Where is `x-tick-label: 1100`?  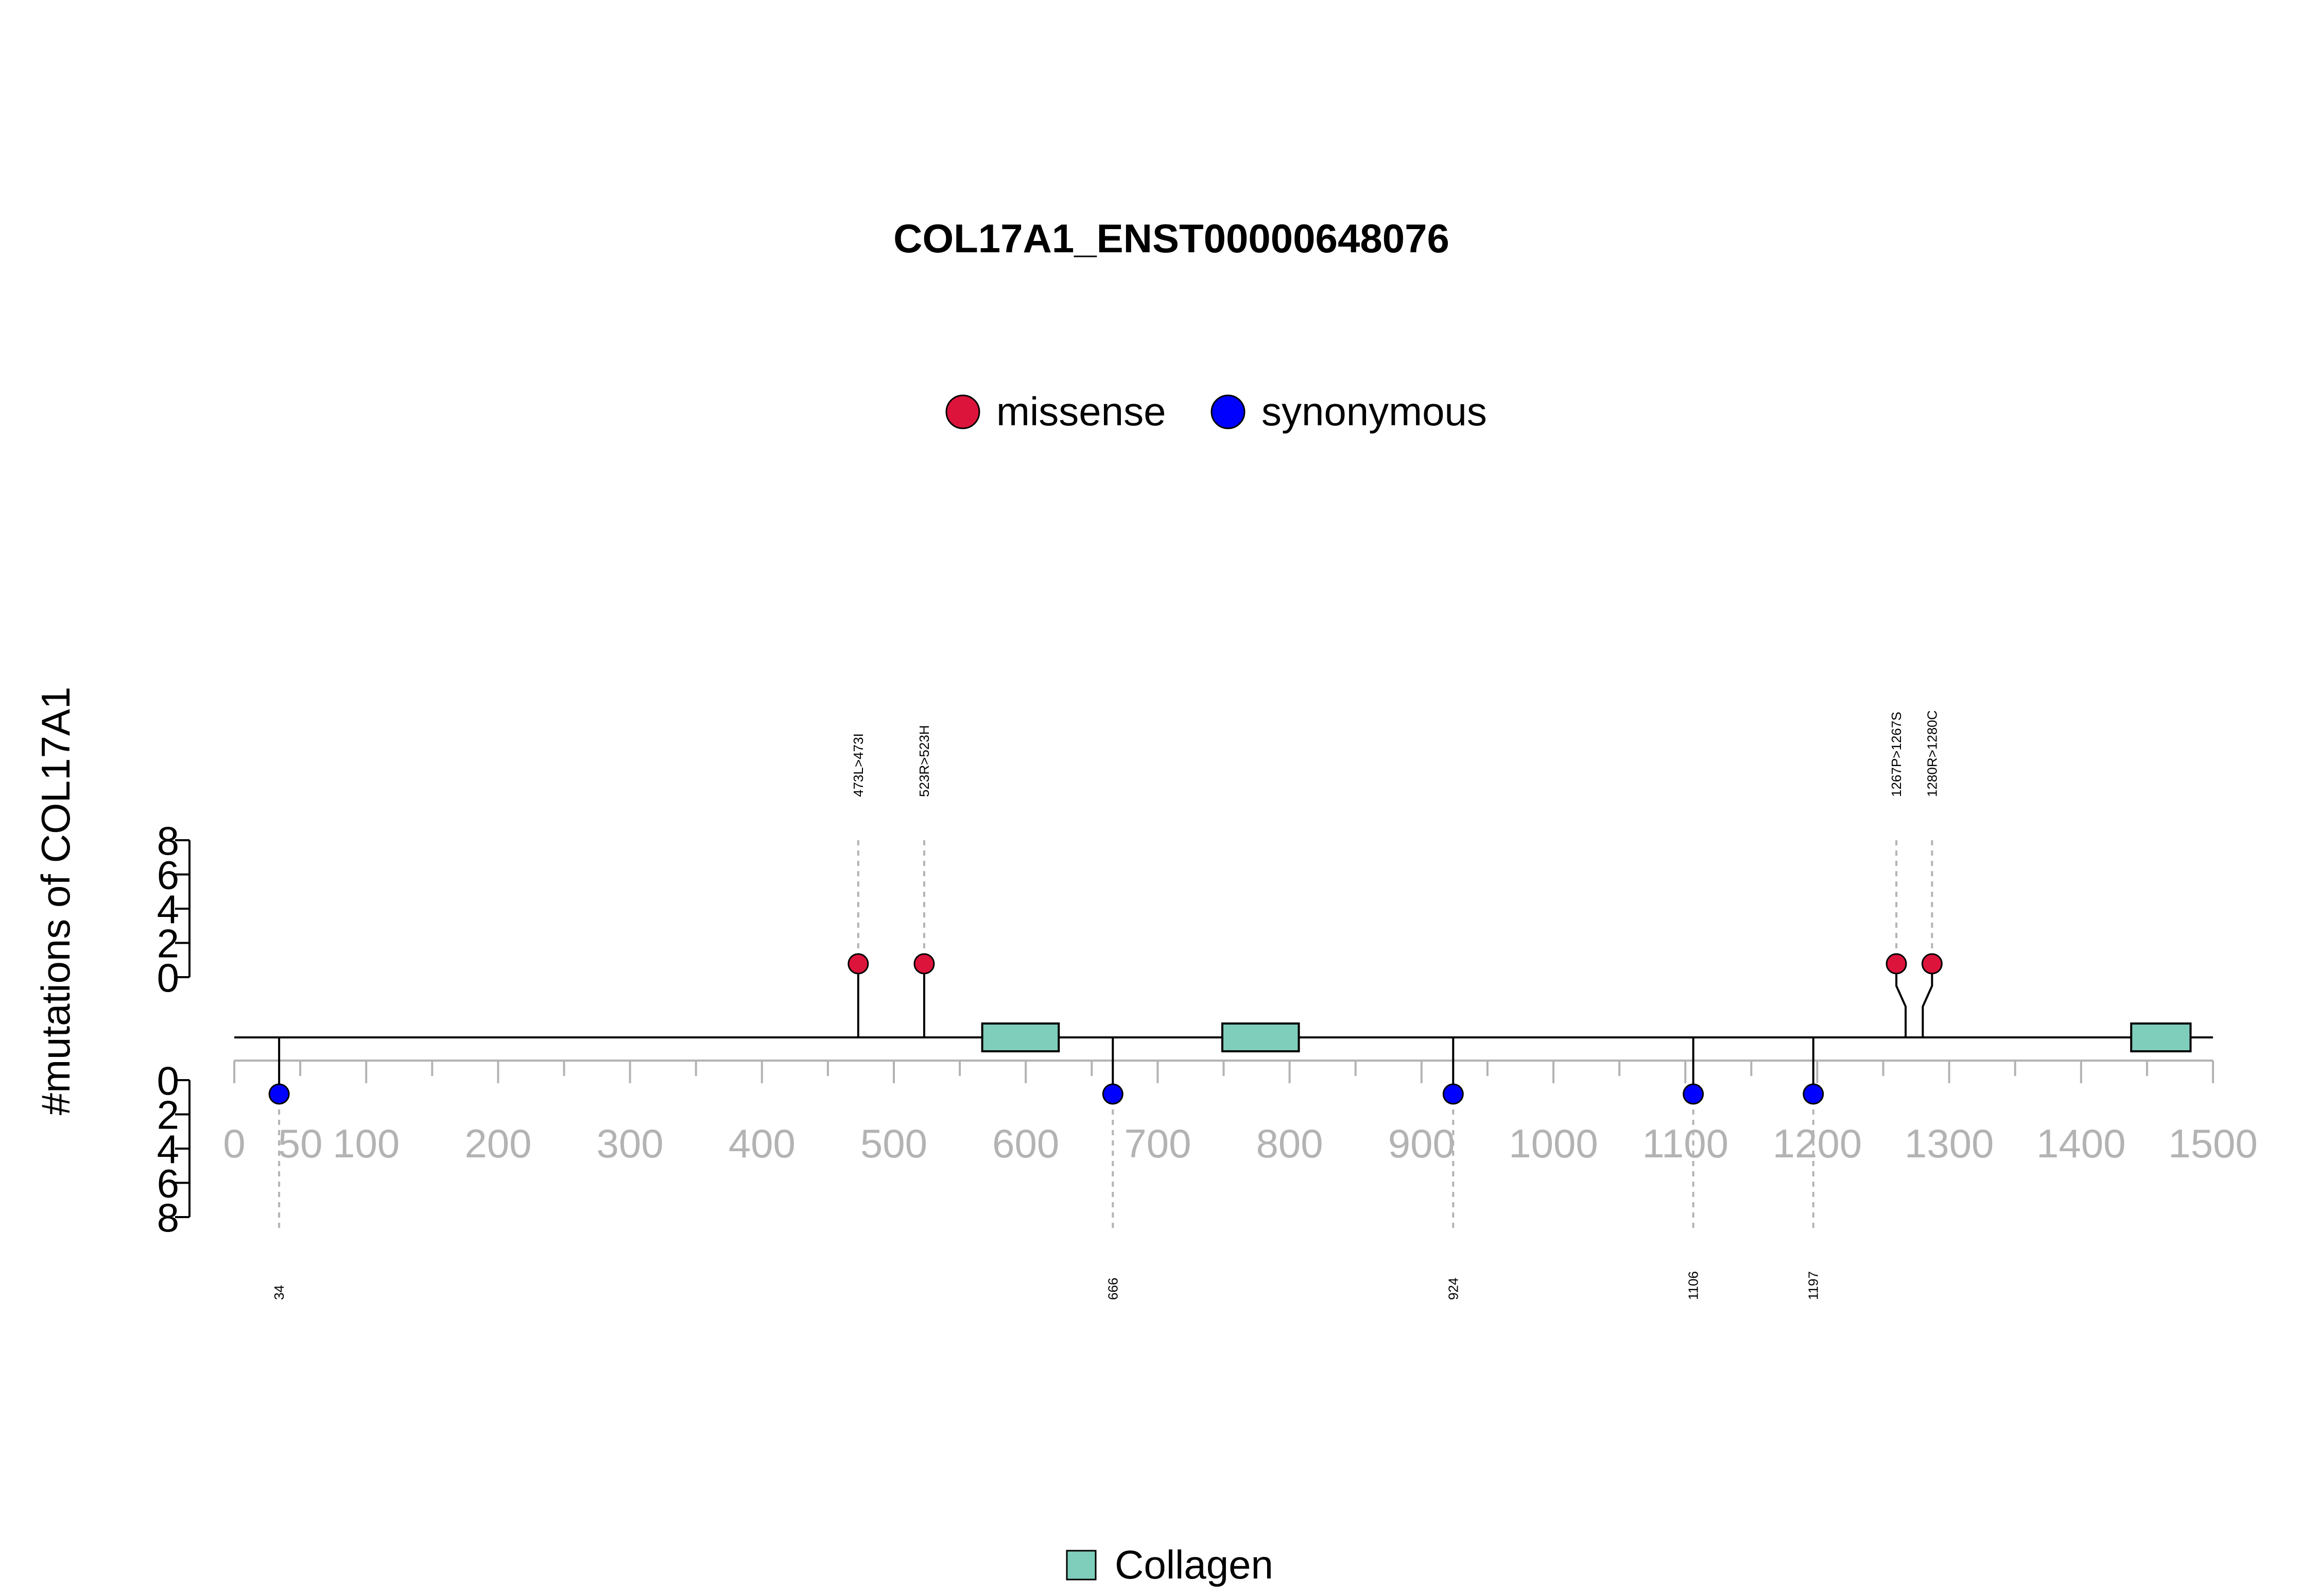
x-tick-label: 1100 is located at coordinates (1685, 1144).